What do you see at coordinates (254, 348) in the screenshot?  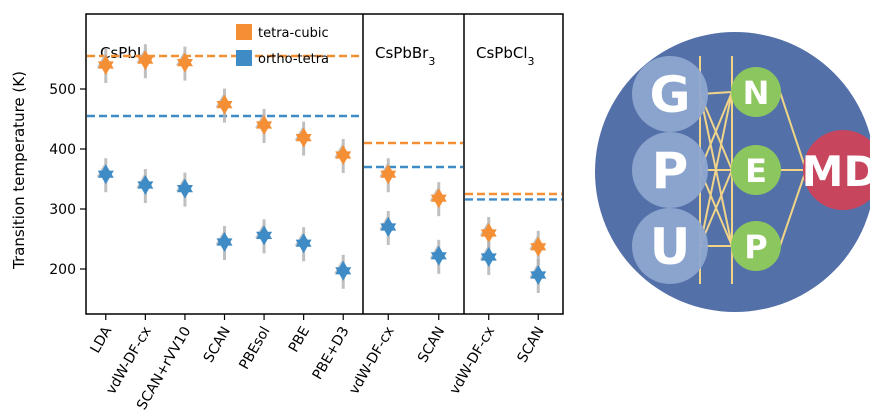 I see `x-tick-label: PBEsol` at bounding box center [254, 348].